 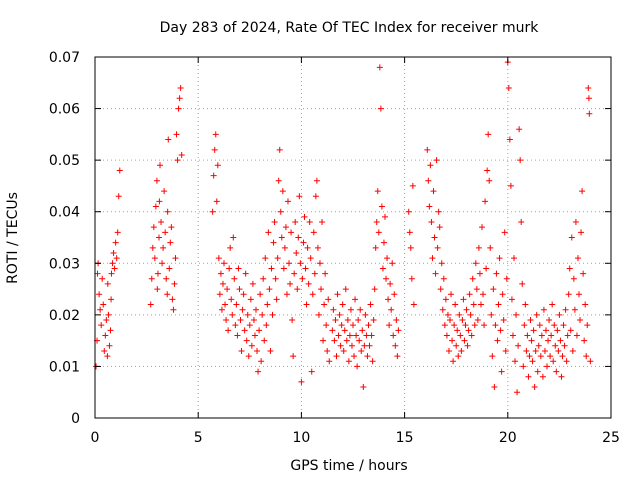 I want to click on x-tick-label: 5, so click(x=198, y=438).